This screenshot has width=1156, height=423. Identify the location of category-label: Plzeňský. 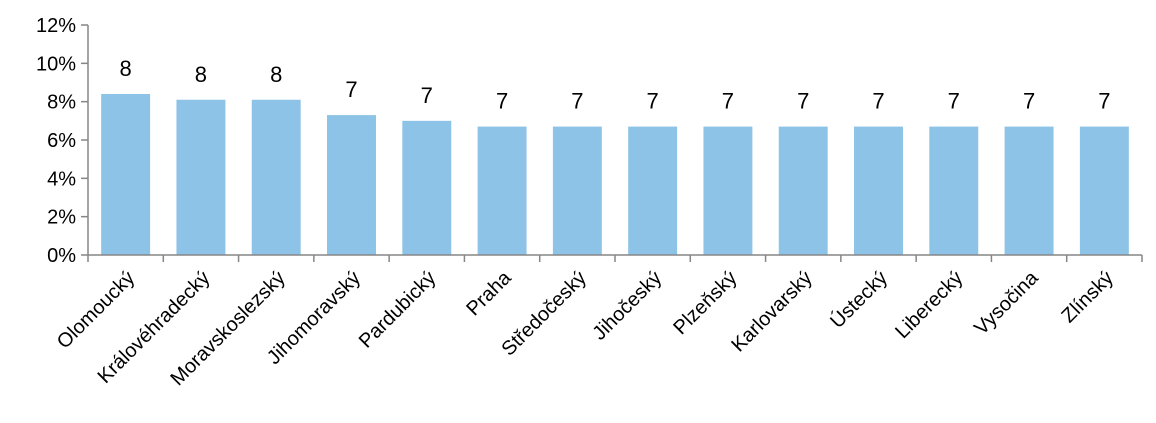
(705, 303).